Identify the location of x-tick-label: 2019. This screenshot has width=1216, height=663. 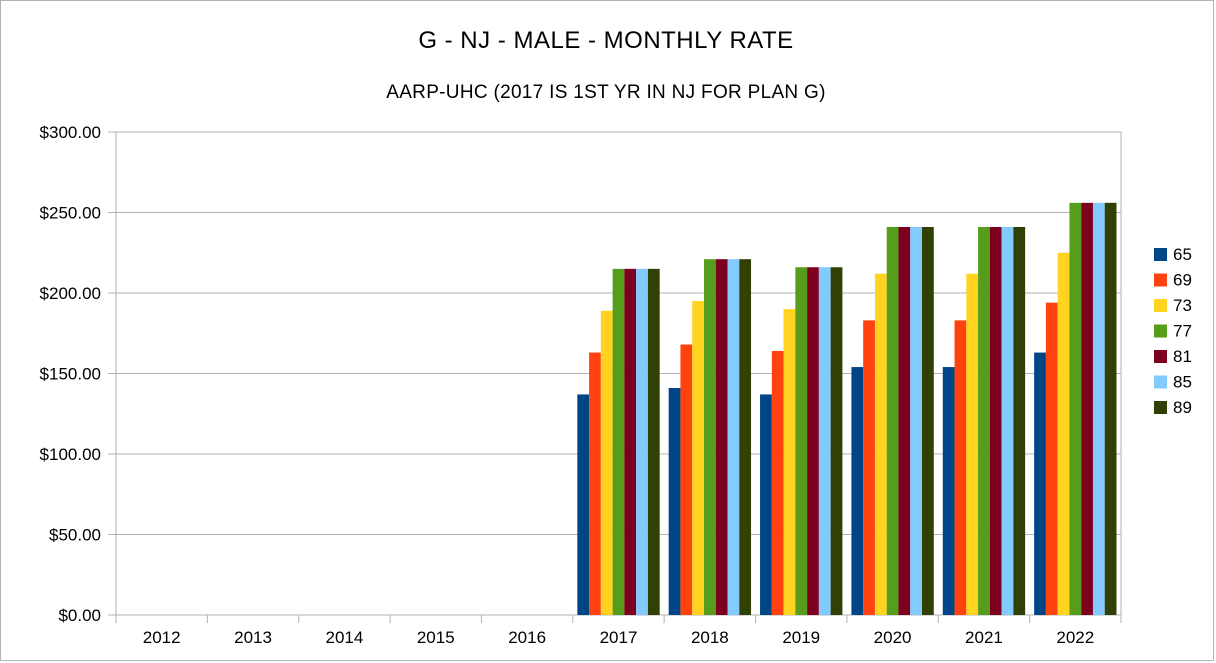
(801, 637).